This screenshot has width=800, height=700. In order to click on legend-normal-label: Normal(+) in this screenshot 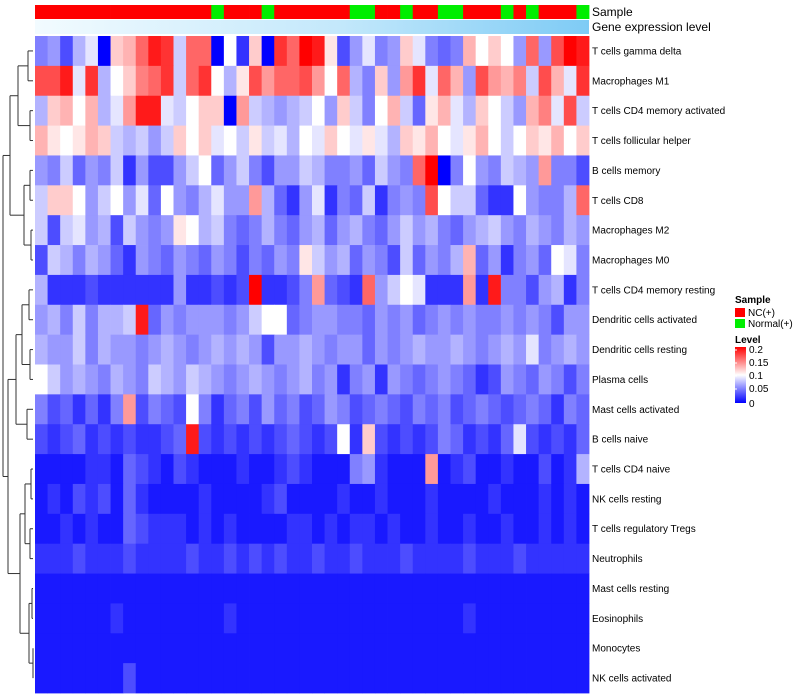, I will do `click(770, 324)`.